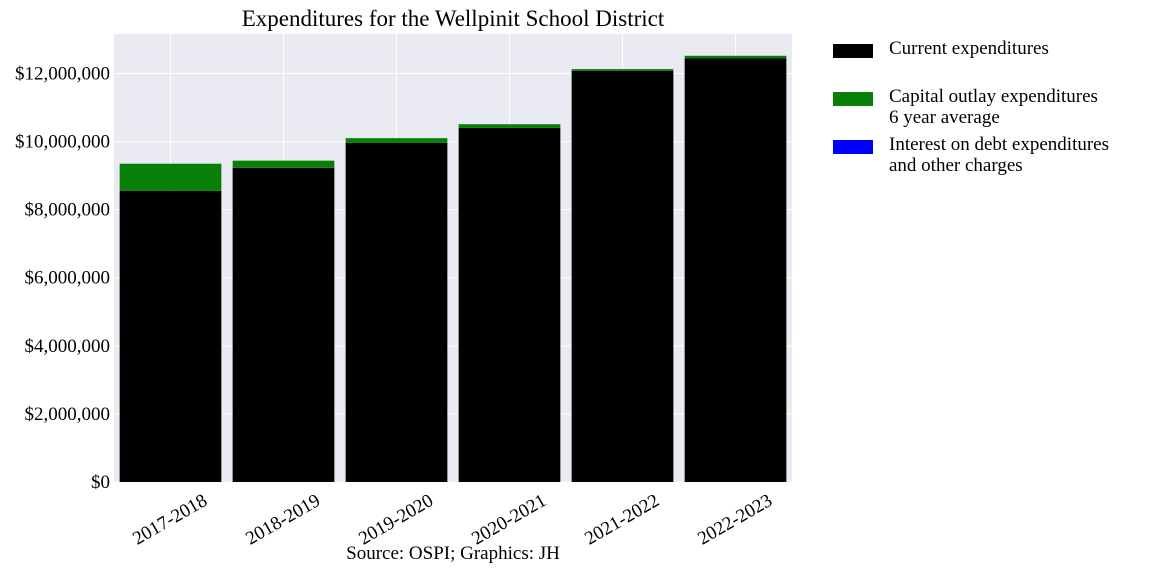  I want to click on y-tick-label: $0, so click(100, 482).